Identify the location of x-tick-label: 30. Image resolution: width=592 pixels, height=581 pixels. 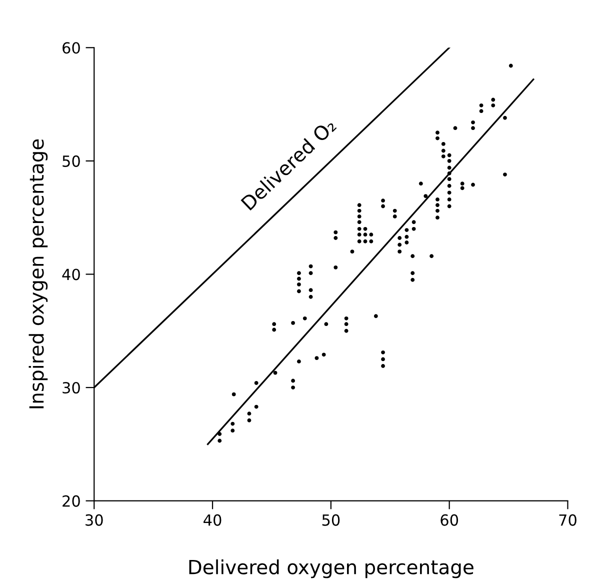
(94, 520).